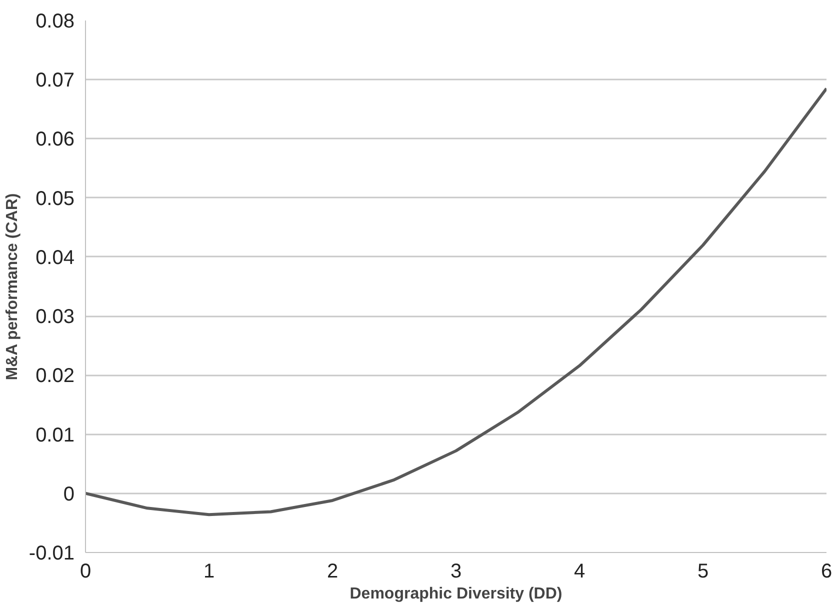 The height and width of the screenshot is (605, 836). I want to click on x-tick-label: 5, so click(703, 571).